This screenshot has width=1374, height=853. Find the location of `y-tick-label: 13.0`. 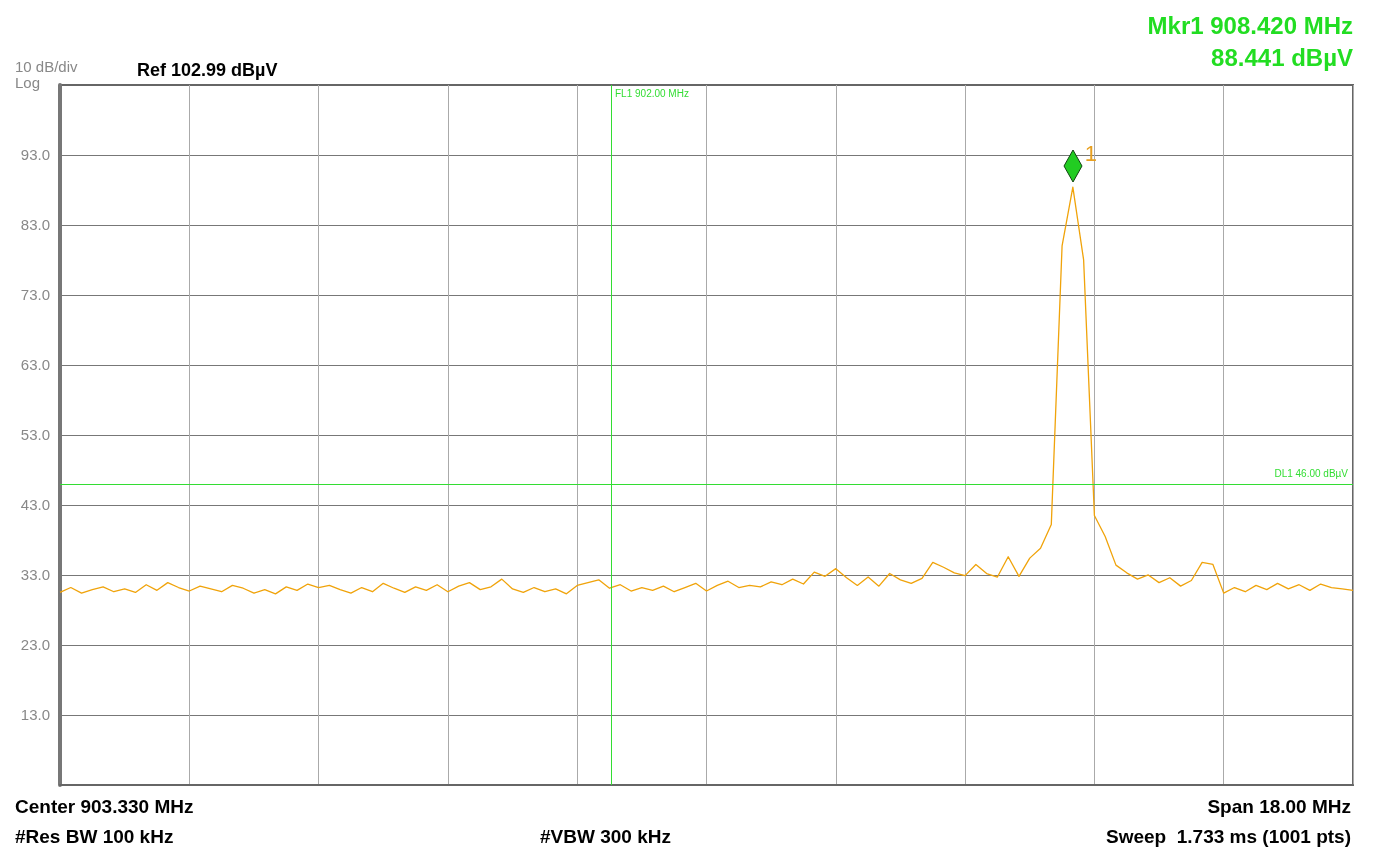

y-tick-label: 13.0 is located at coordinates (35, 715).